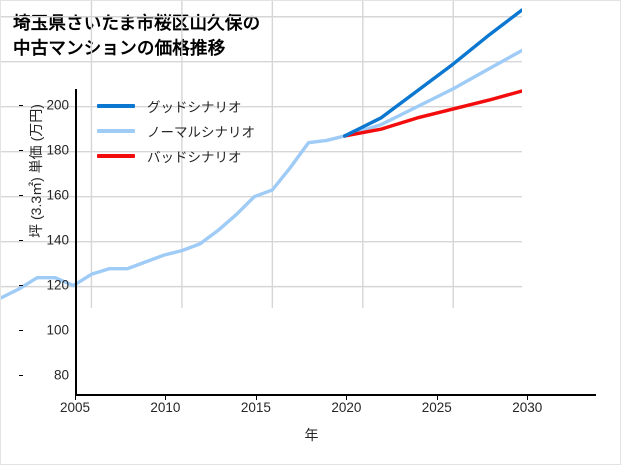 The width and height of the screenshot is (621, 466). I want to click on x-tick-label: 2015, so click(255, 407).